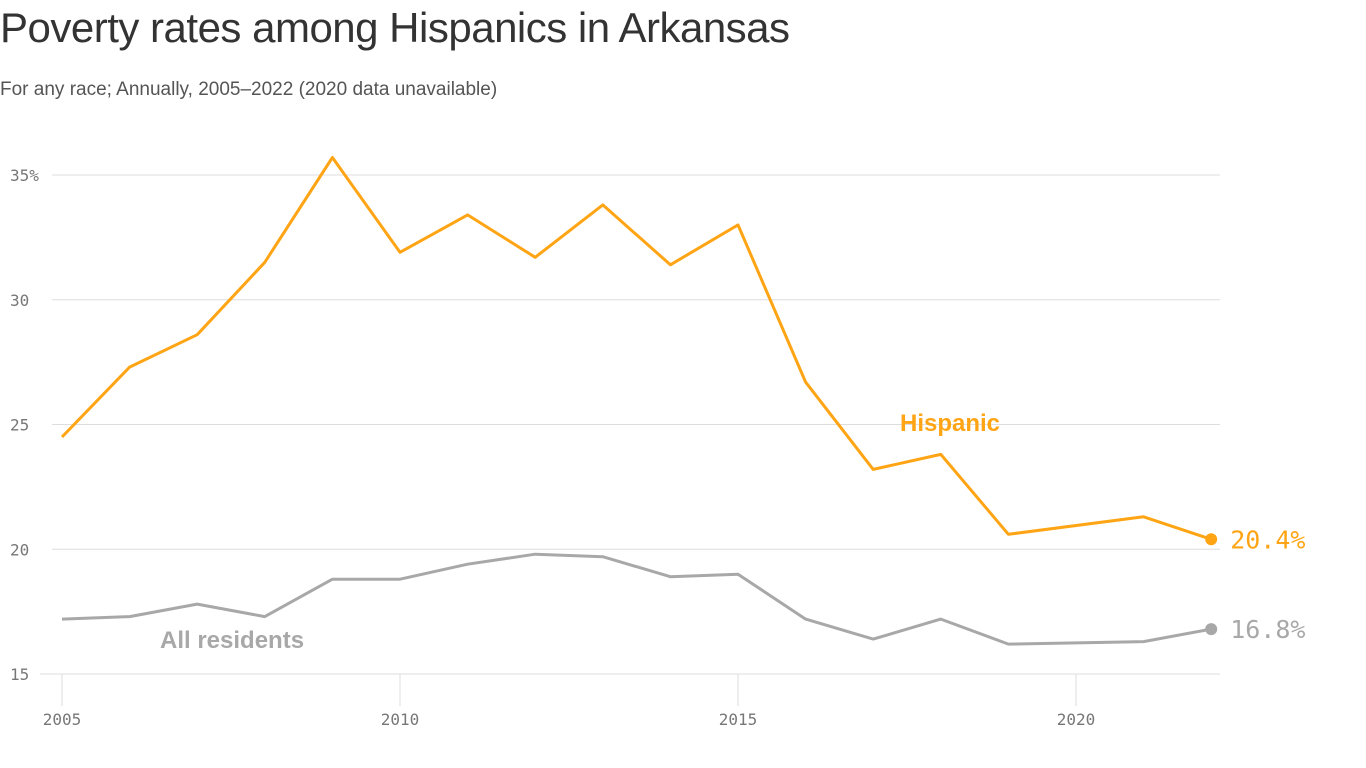 The width and height of the screenshot is (1366, 768). Describe the element at coordinates (232, 640) in the screenshot. I see `series-label-all-residents: All residents` at that location.